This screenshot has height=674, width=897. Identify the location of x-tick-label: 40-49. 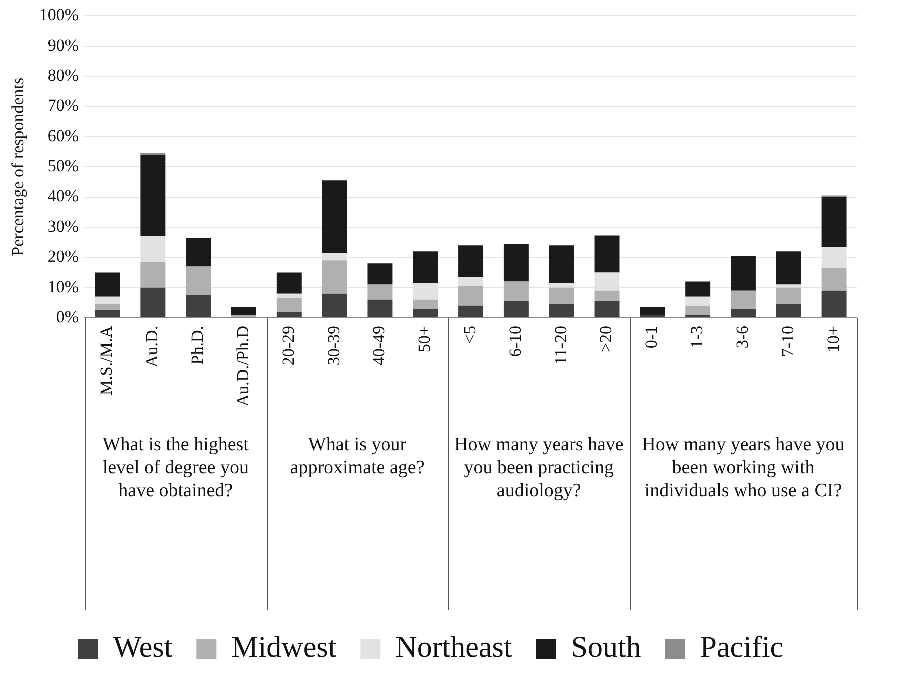
(379, 346).